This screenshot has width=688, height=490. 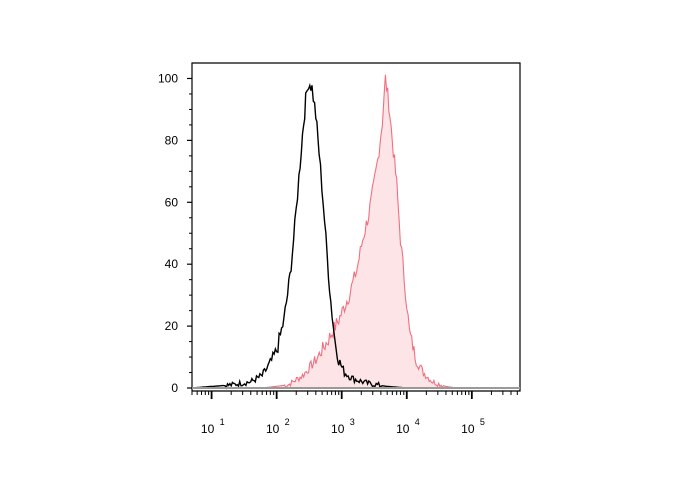 I want to click on y-tick-label: 60, so click(x=172, y=202).